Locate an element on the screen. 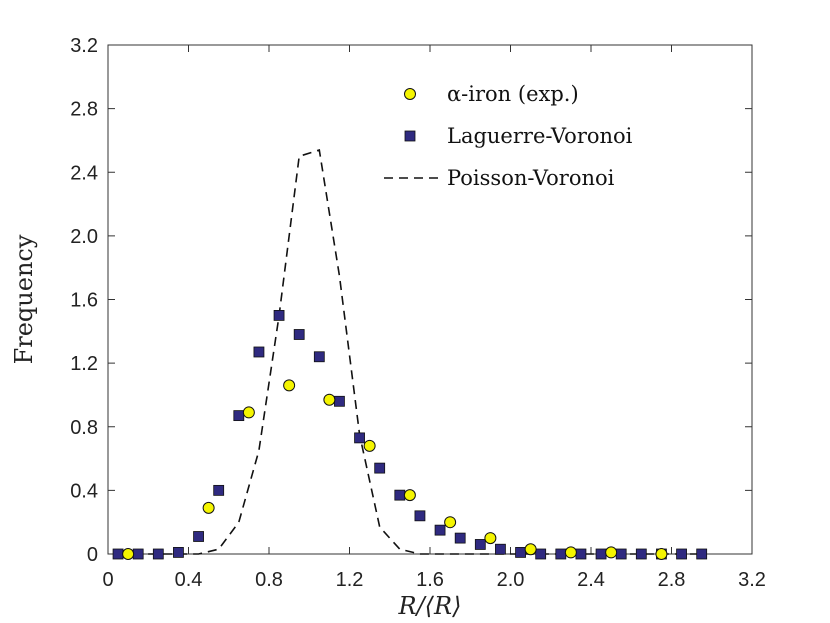 The width and height of the screenshot is (830, 623). x-tick-label: 2.0 is located at coordinates (511, 580).